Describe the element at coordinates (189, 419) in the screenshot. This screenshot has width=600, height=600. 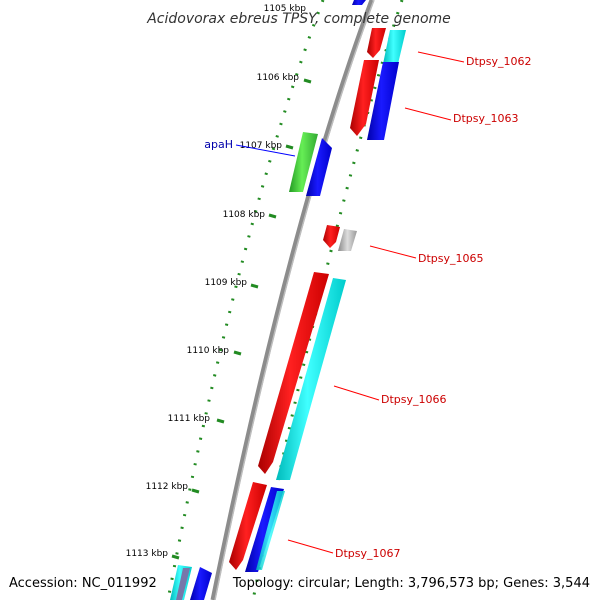
I see `kbp-label-1111: 1111 kbp` at that location.